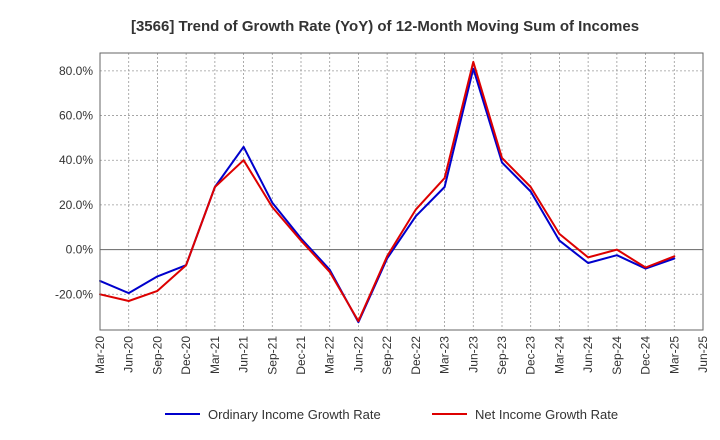  Describe the element at coordinates (531, 355) in the screenshot. I see `x-tick-label: Dec-23` at that location.